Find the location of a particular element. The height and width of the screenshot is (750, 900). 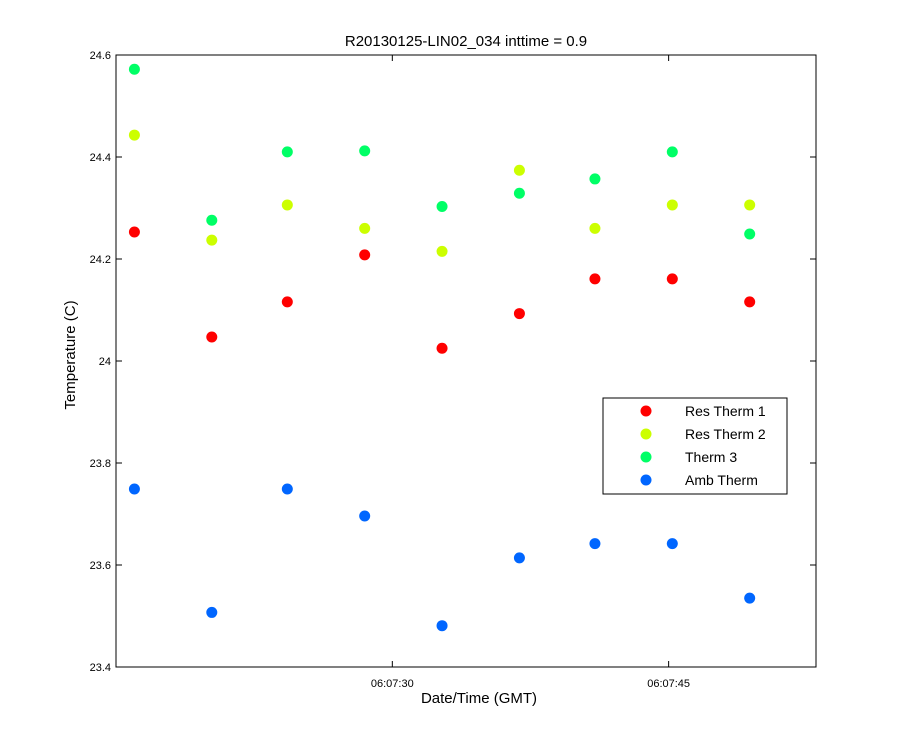

x-tick-label: 06:07:45 is located at coordinates (668, 684).